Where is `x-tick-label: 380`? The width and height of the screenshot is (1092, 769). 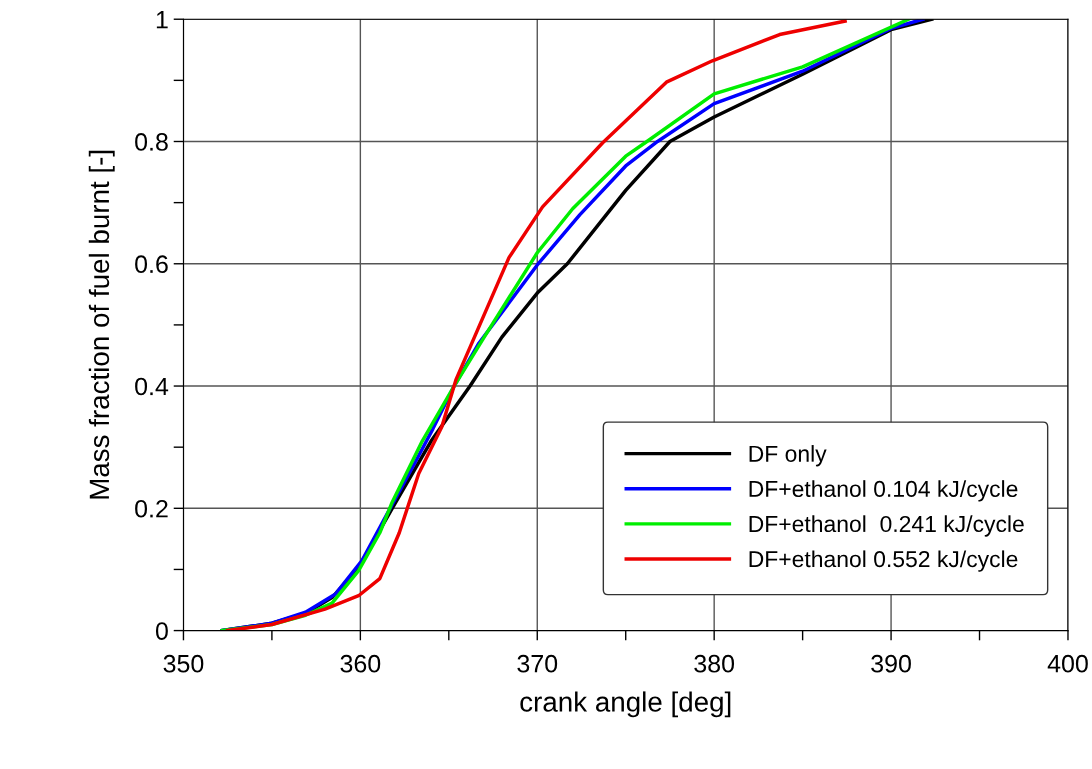
x-tick-label: 380 is located at coordinates (714, 663).